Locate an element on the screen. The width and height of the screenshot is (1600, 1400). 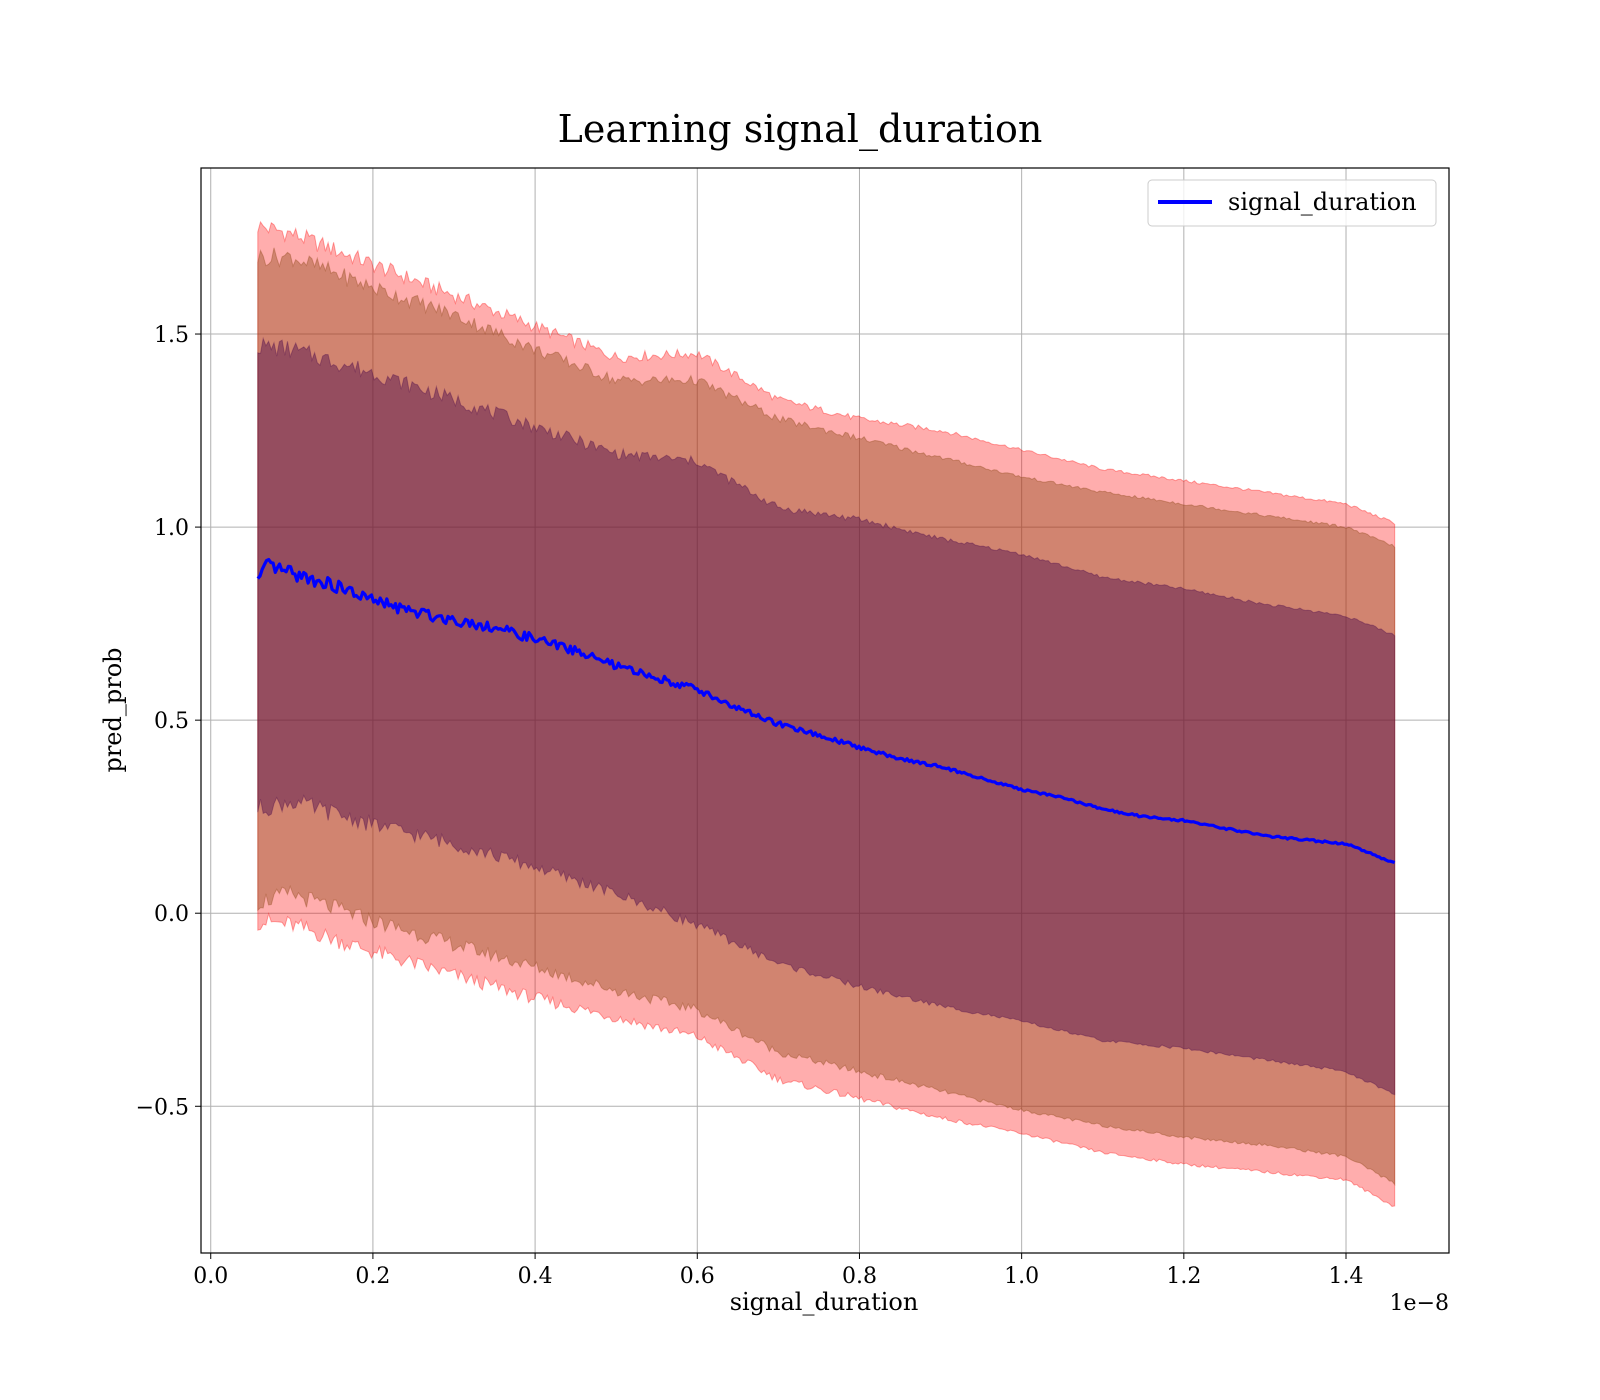
x-tick-label: 1.4 is located at coordinates (1346, 1276).